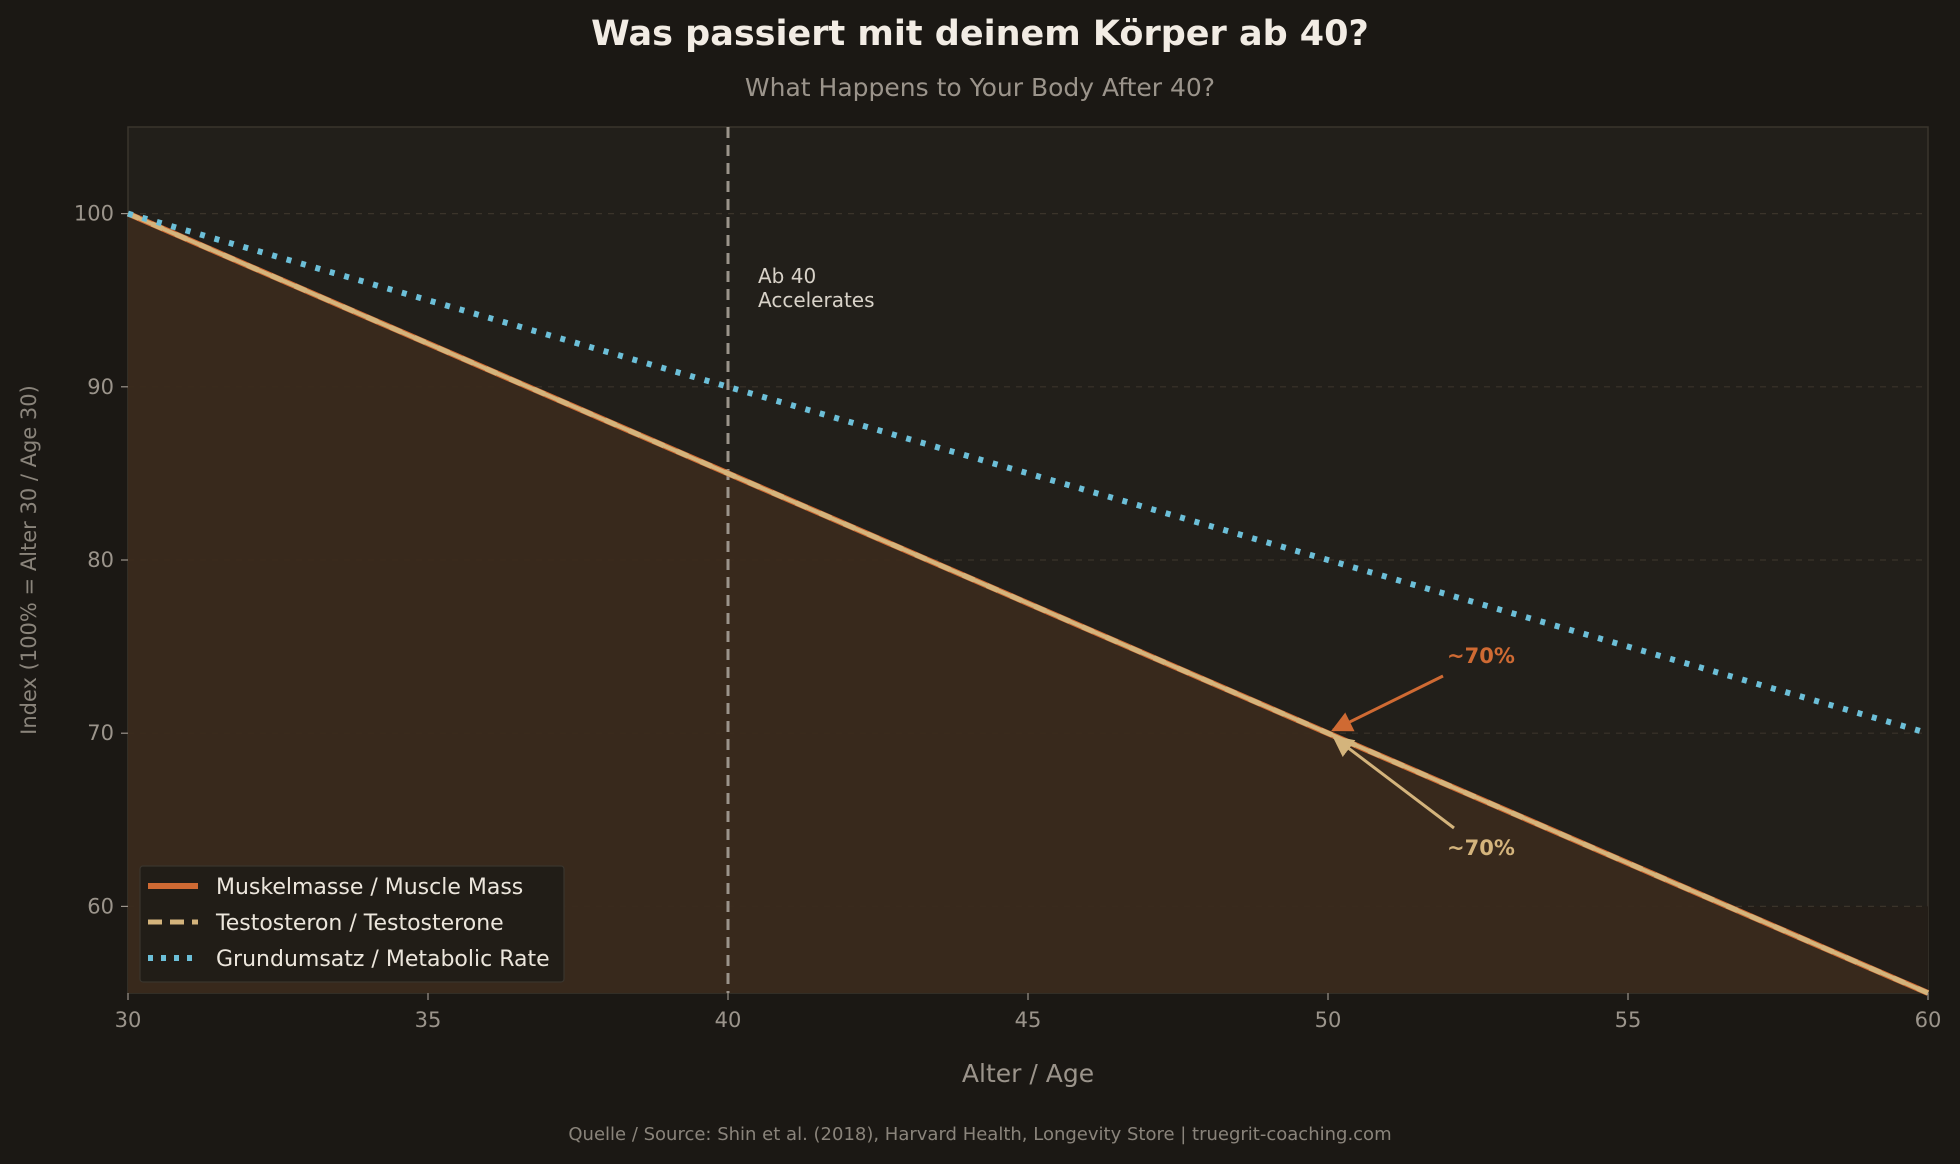  Describe the element at coordinates (100, 906) in the screenshot. I see `y-tick-label: 60` at that location.